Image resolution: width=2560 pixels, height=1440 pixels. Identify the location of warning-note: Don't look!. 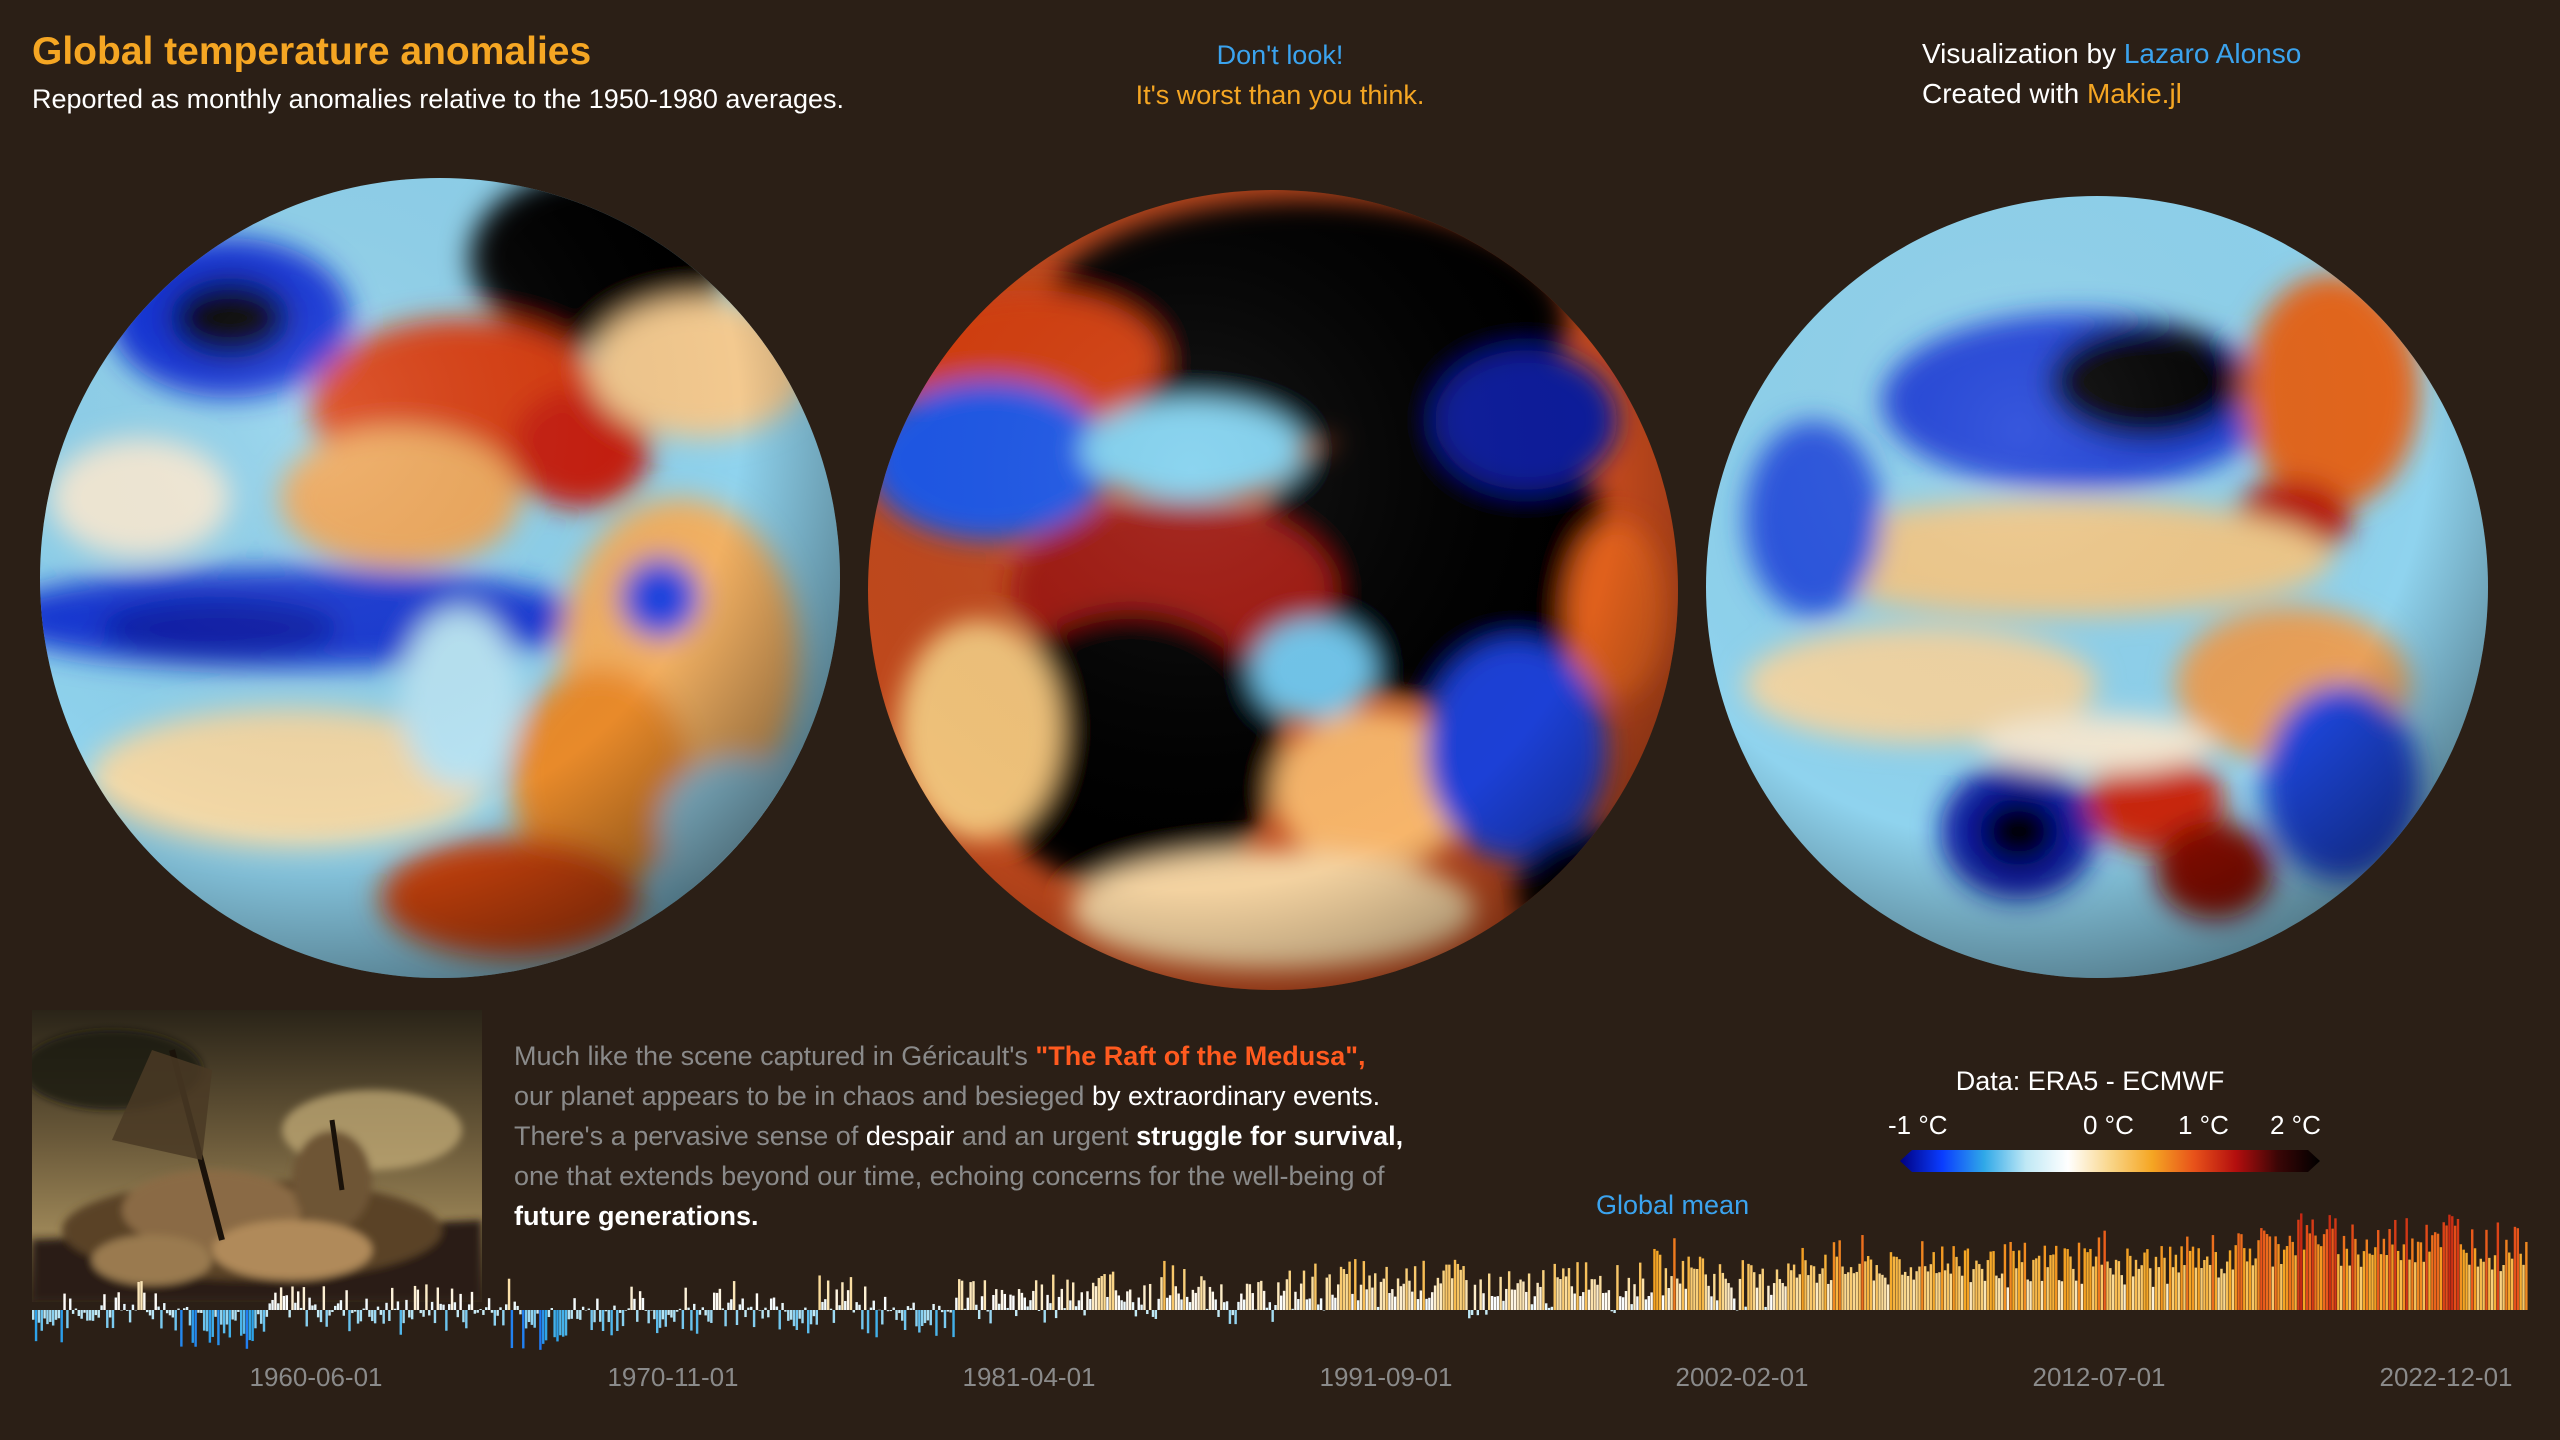
(1280, 55).